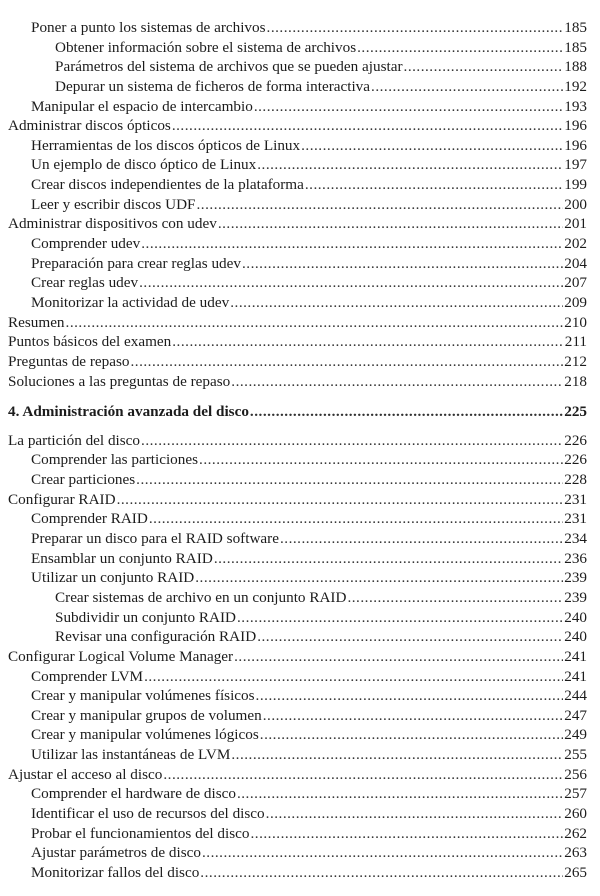 Image resolution: width=600 pixels, height=896 pixels. What do you see at coordinates (575, 342) in the screenshot?
I see `page-number: 211` at bounding box center [575, 342].